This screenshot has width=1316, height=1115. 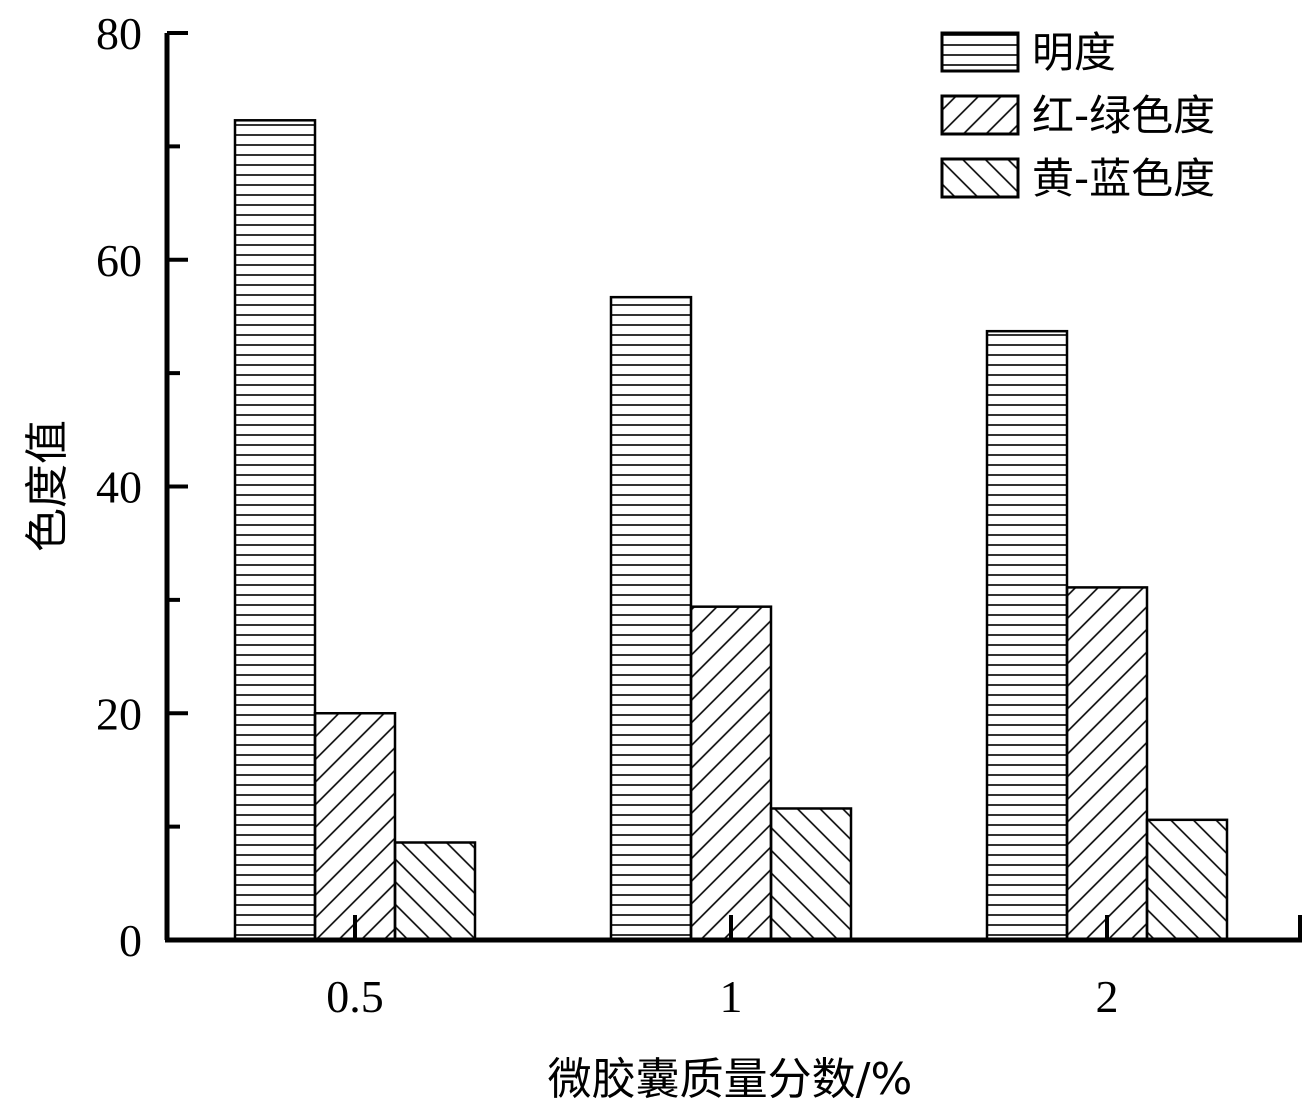 What do you see at coordinates (119, 713) in the screenshot?
I see `y-tick-label: 20` at bounding box center [119, 713].